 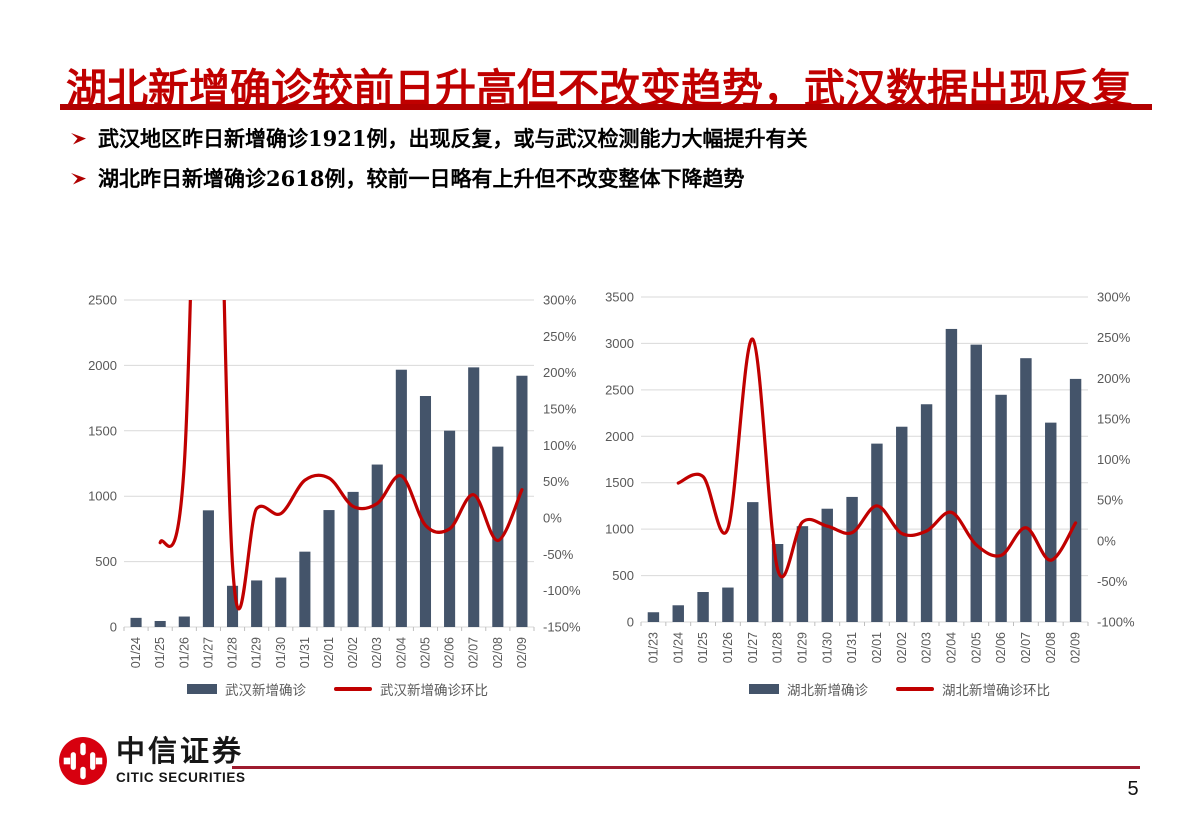 What do you see at coordinates (778, 647) in the screenshot?
I see `x-axis-label: 01/28` at bounding box center [778, 647].